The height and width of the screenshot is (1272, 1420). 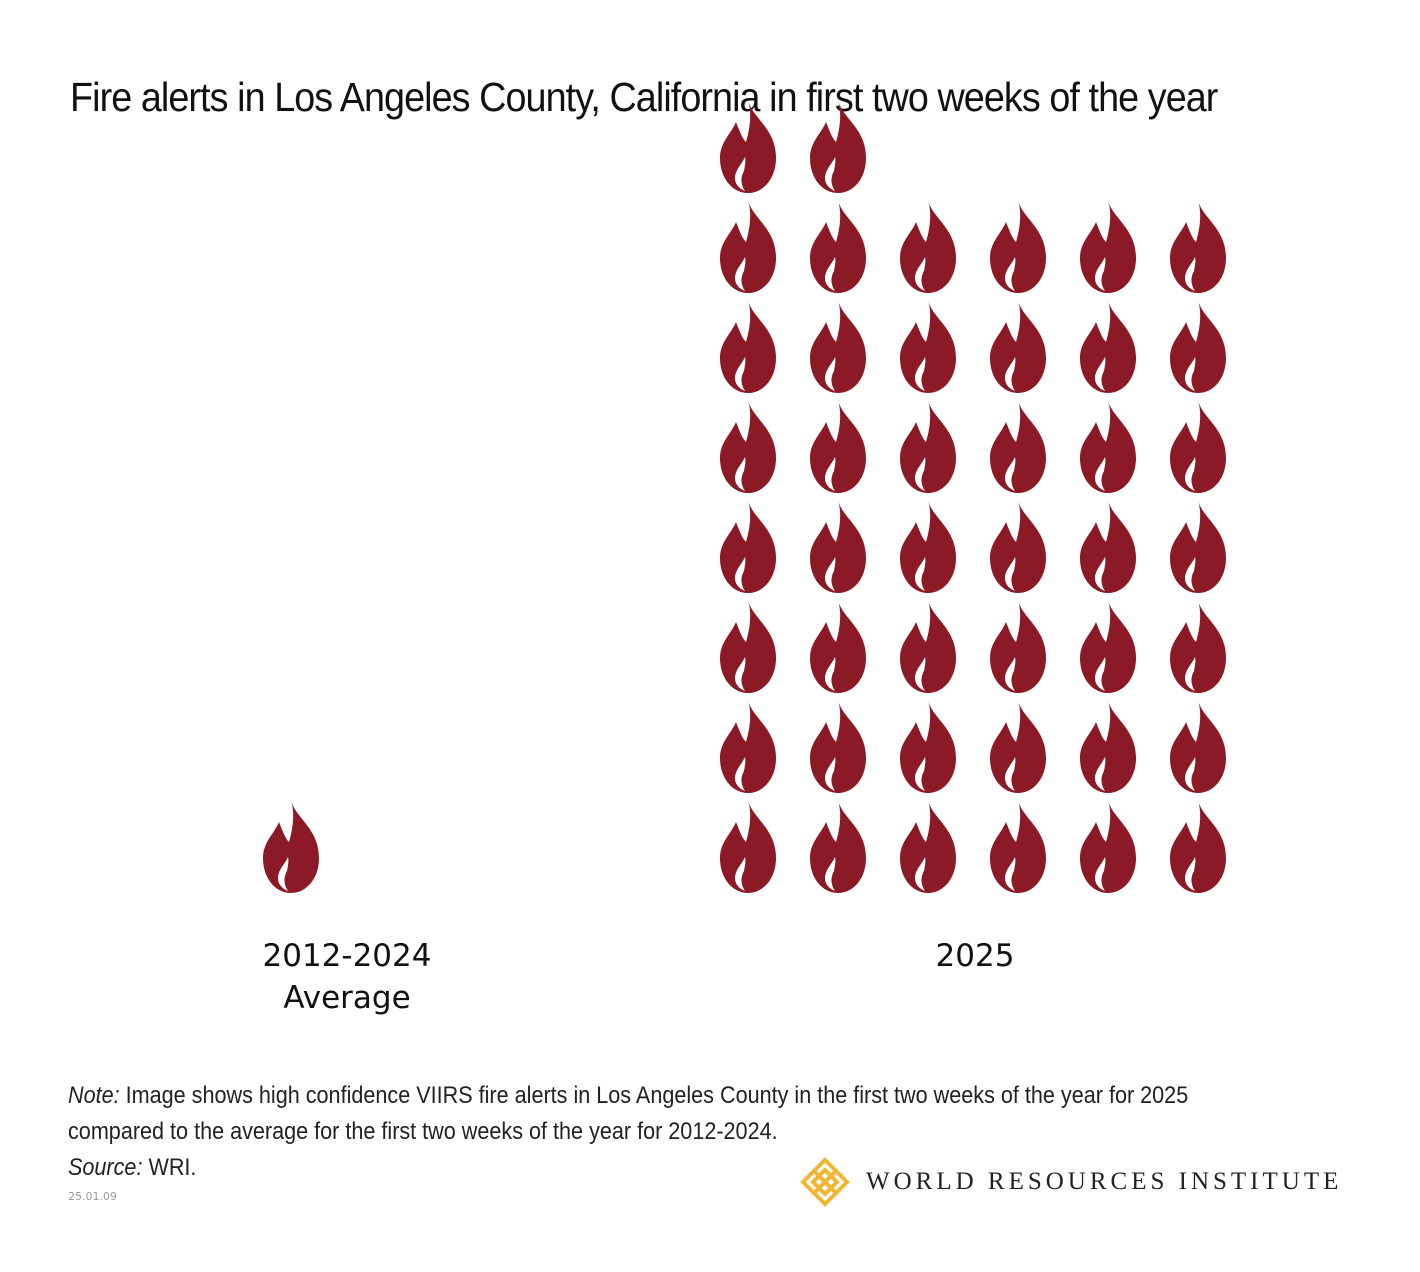 I want to click on wri-logo: WORLD RESOURCES INSTITUTE, so click(x=1071, y=1182).